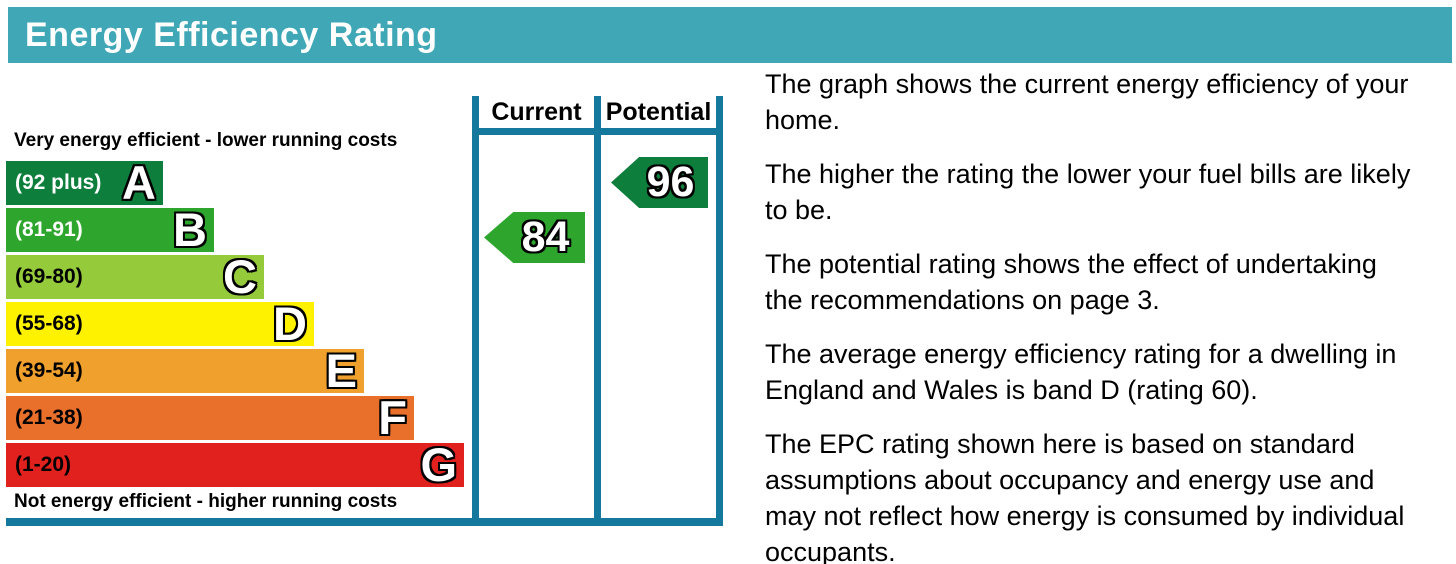  I want to click on band-row-b: (81-91) B, so click(110, 229).